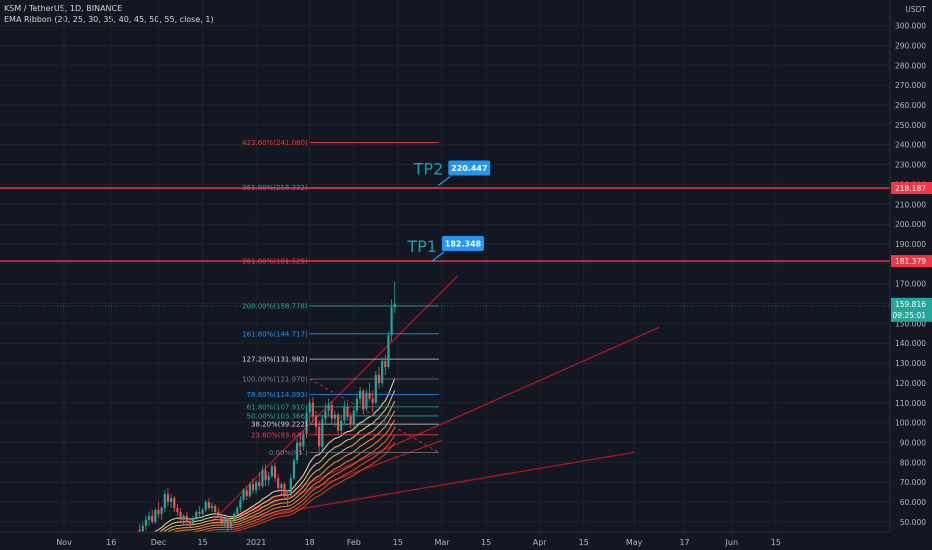 The width and height of the screenshot is (932, 550). I want to click on fib-level-label: 161.80%(144.717), so click(275, 334).